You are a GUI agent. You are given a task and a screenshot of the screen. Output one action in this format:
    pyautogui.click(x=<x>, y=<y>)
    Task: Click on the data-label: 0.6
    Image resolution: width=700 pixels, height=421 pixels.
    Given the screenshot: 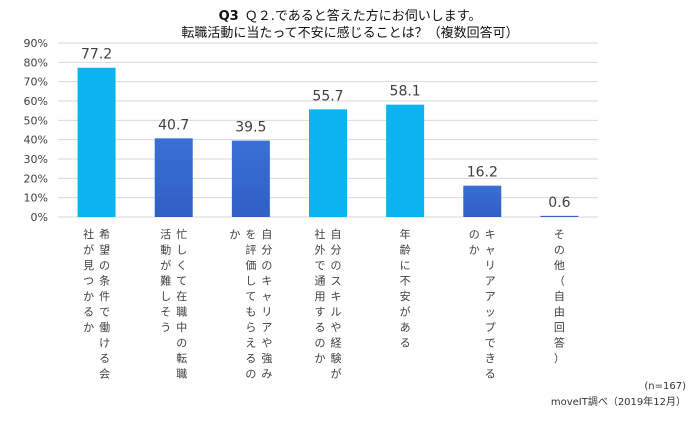 What is the action you would take?
    pyautogui.click(x=559, y=203)
    